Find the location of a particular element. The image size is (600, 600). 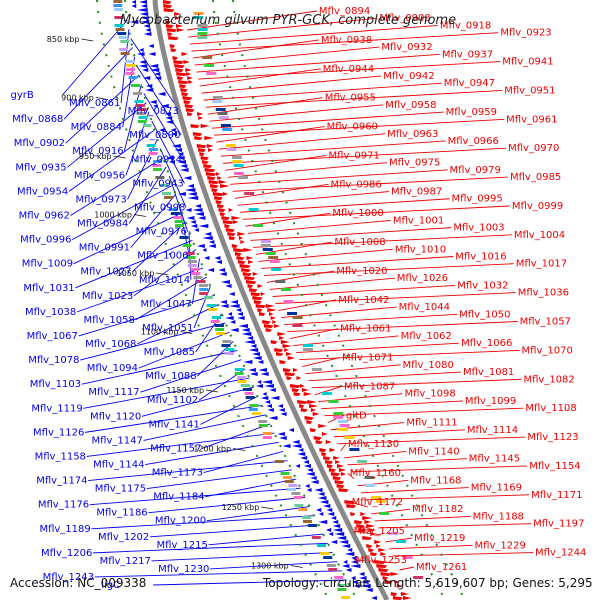

kbp-tick-label: 850 kbp is located at coordinates (63, 39).